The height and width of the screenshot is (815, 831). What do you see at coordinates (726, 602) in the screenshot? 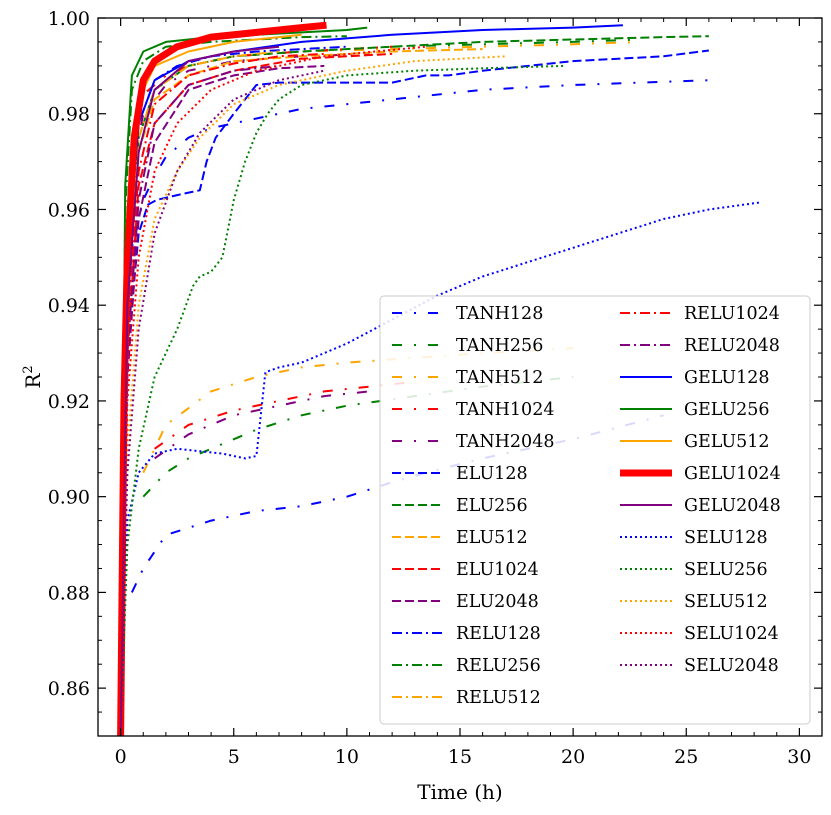
I see `legend-label-selu512: SELU512` at bounding box center [726, 602].